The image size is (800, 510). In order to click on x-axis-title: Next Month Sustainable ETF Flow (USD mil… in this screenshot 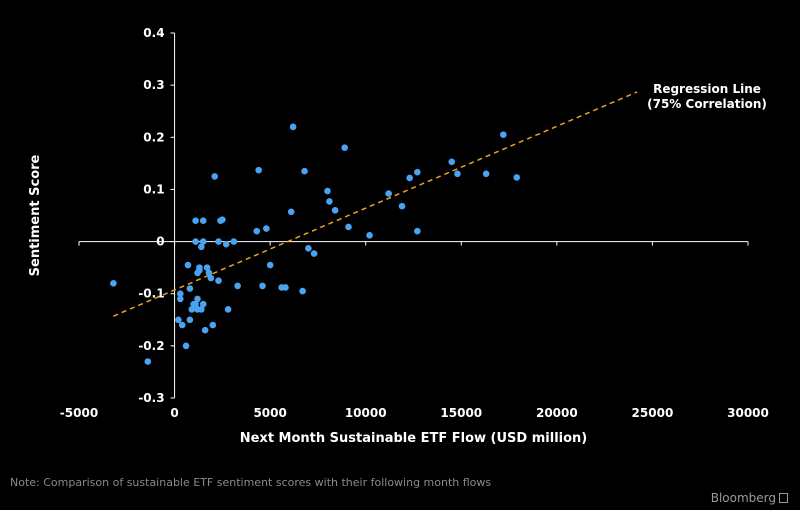, I will do `click(414, 438)`.